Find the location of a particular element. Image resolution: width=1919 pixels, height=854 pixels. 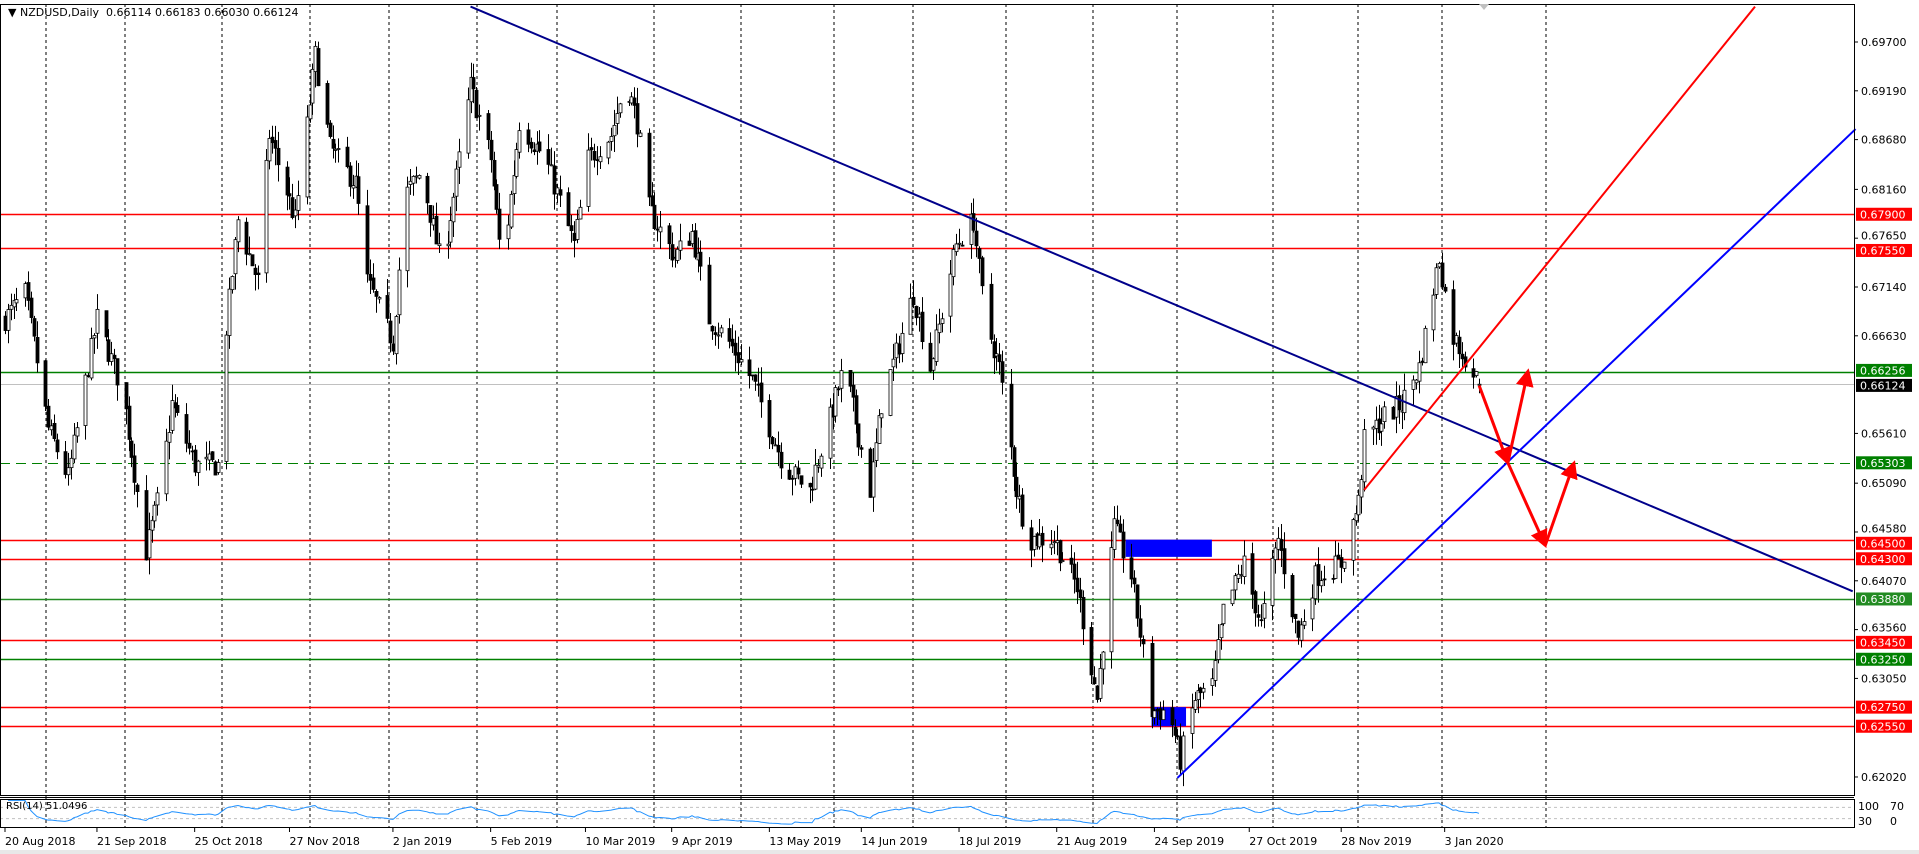

date-tick-label: 2 Jan 2019 is located at coordinates (422, 841).